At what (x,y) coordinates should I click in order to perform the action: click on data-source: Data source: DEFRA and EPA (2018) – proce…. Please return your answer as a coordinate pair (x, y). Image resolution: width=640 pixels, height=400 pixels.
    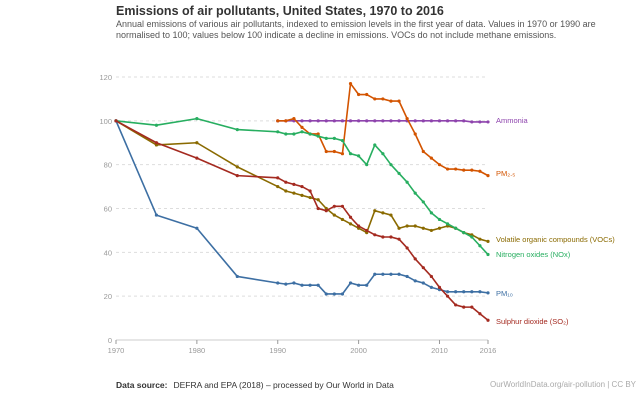
    Looking at the image, I should click on (255, 385).